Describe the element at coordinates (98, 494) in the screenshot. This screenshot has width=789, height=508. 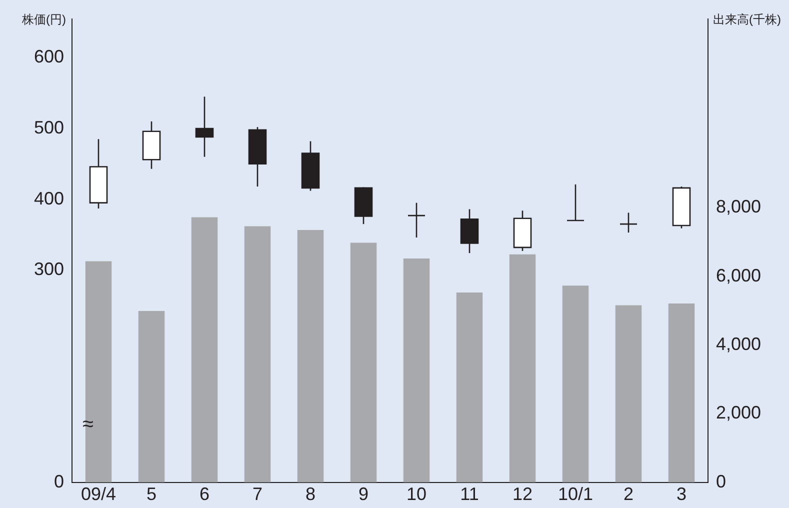
I see `x-tick-label: 09/4` at that location.